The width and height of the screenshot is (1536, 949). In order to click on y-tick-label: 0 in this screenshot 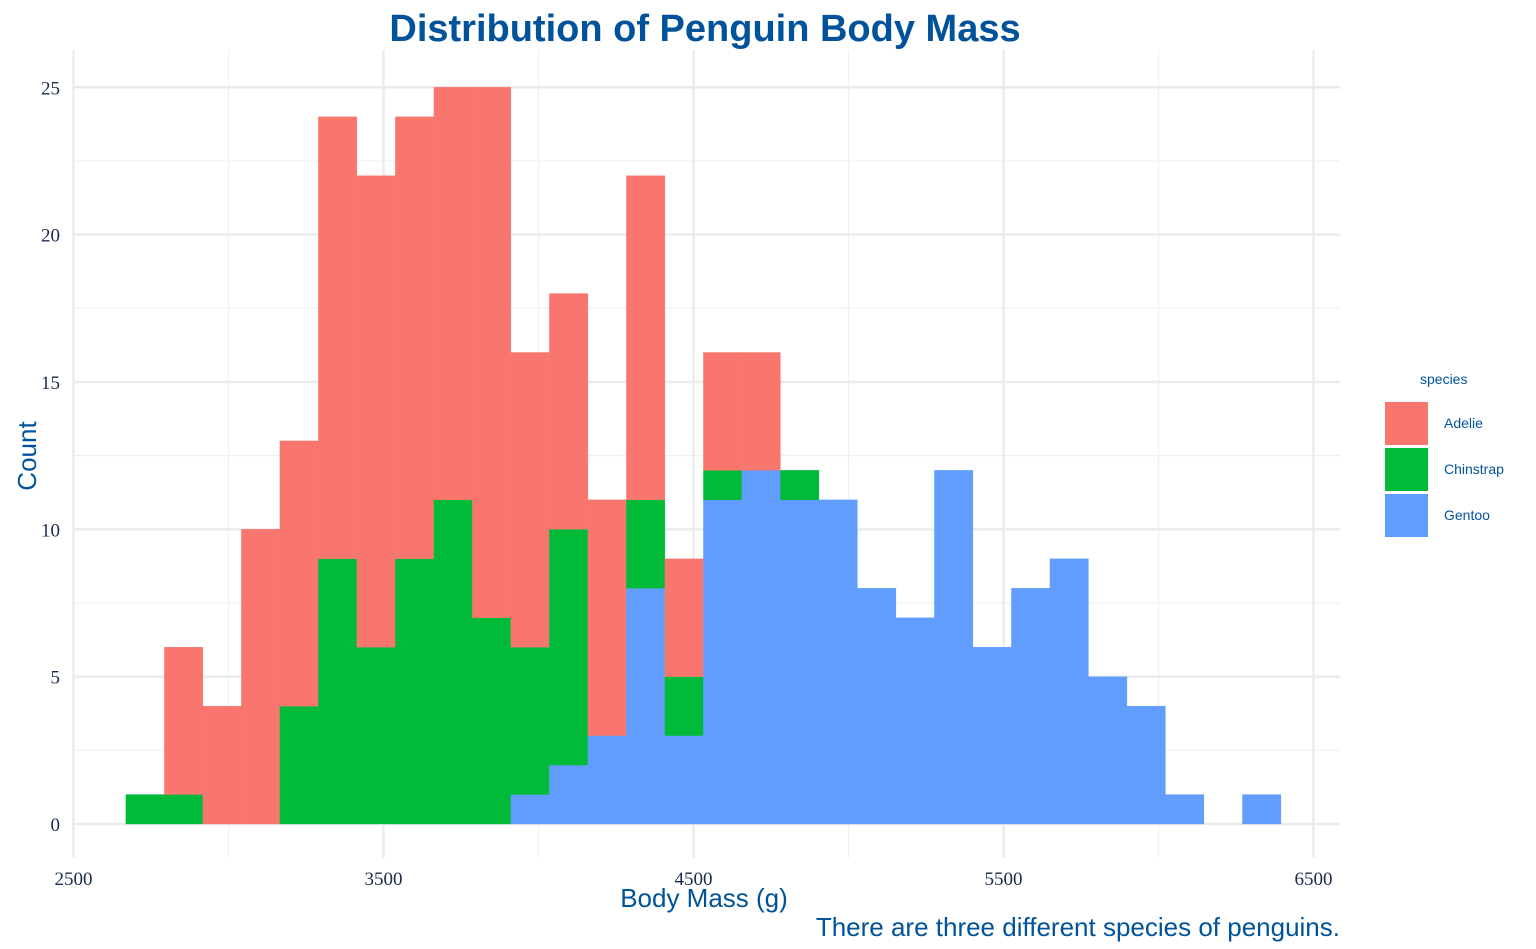, I will do `click(56, 825)`.